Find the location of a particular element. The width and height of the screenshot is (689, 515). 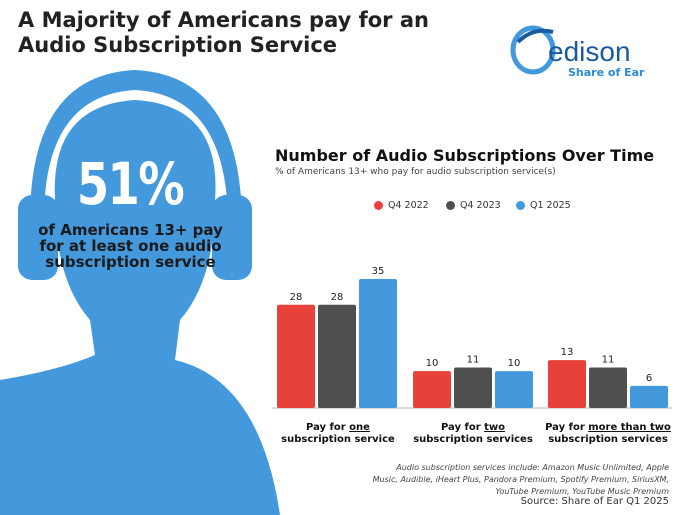

chart-title: Number of Audio Subscriptions Over Time is located at coordinates (465, 155).